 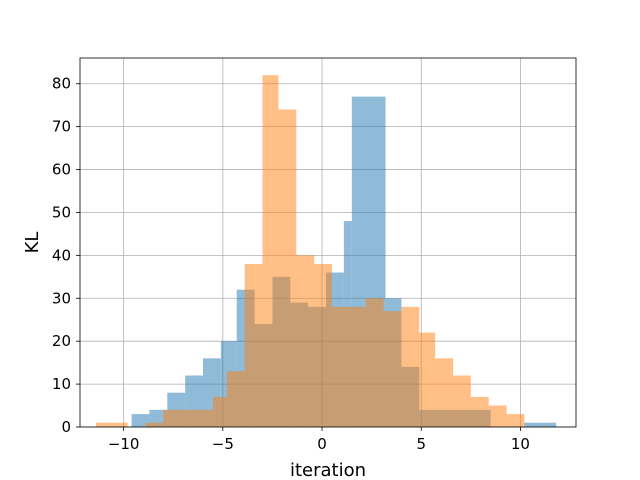 What do you see at coordinates (32, 243) in the screenshot?
I see `y-axis-label: KL` at bounding box center [32, 243].